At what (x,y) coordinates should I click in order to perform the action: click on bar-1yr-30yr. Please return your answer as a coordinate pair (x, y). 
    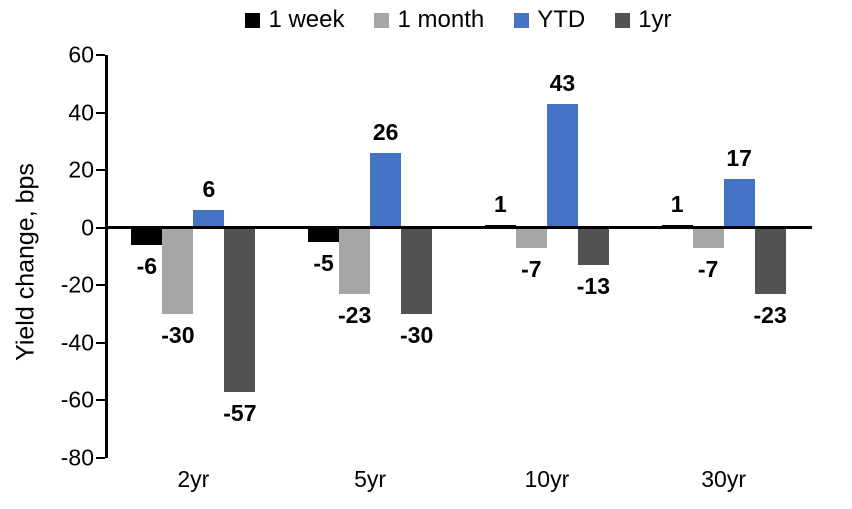
    Looking at the image, I should click on (770, 260).